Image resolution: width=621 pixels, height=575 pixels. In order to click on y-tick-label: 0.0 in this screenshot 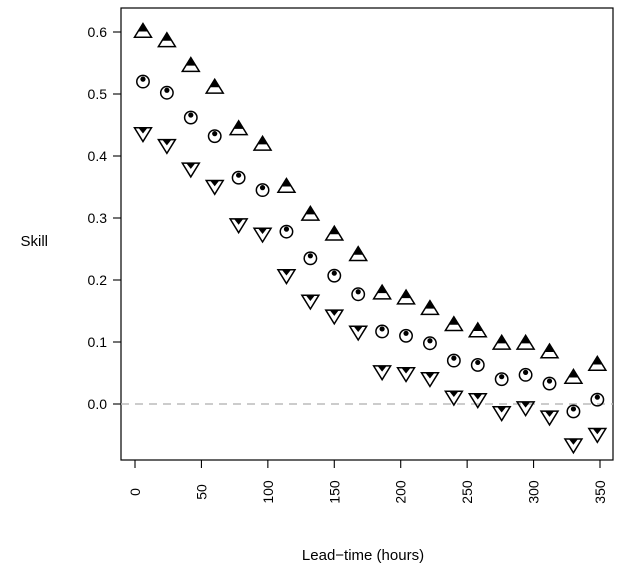, I will do `click(98, 404)`.